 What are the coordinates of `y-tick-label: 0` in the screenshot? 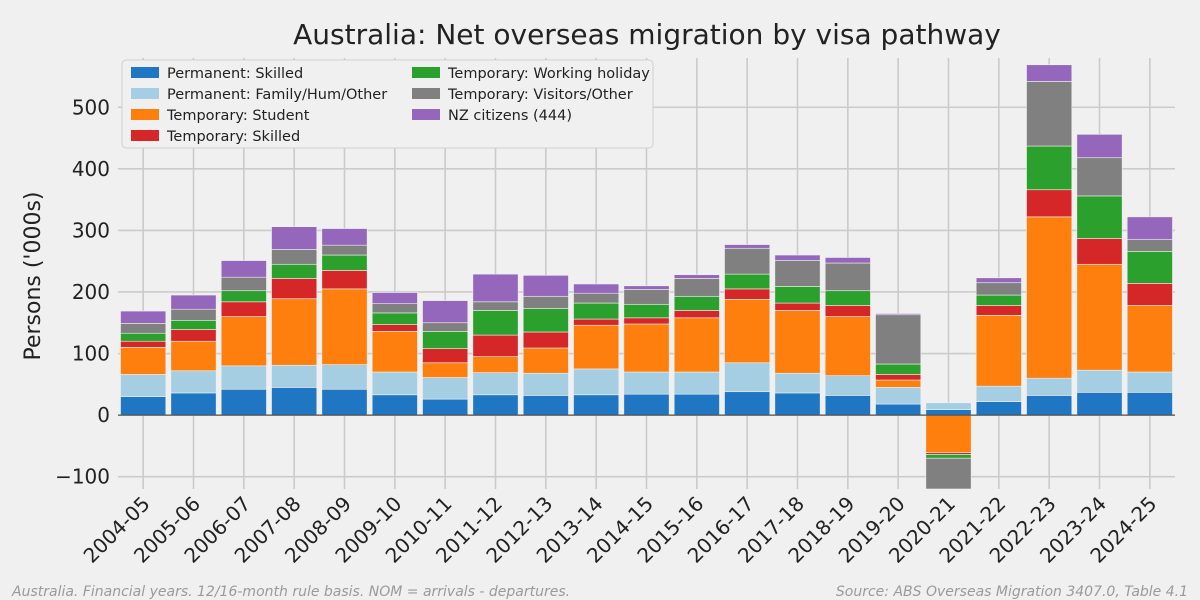 It's located at (103, 415).